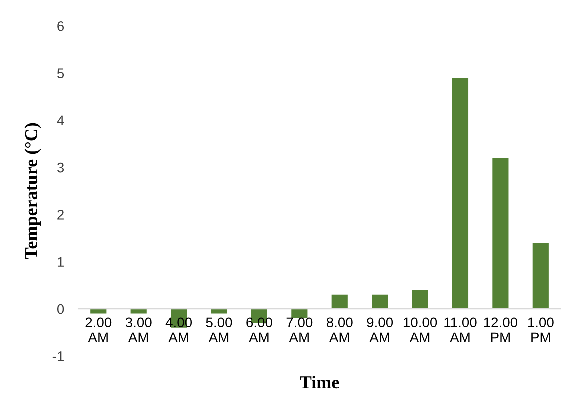 The width and height of the screenshot is (561, 402). What do you see at coordinates (460, 330) in the screenshot?
I see `x-tick-label: 11.00 AM` at bounding box center [460, 330].